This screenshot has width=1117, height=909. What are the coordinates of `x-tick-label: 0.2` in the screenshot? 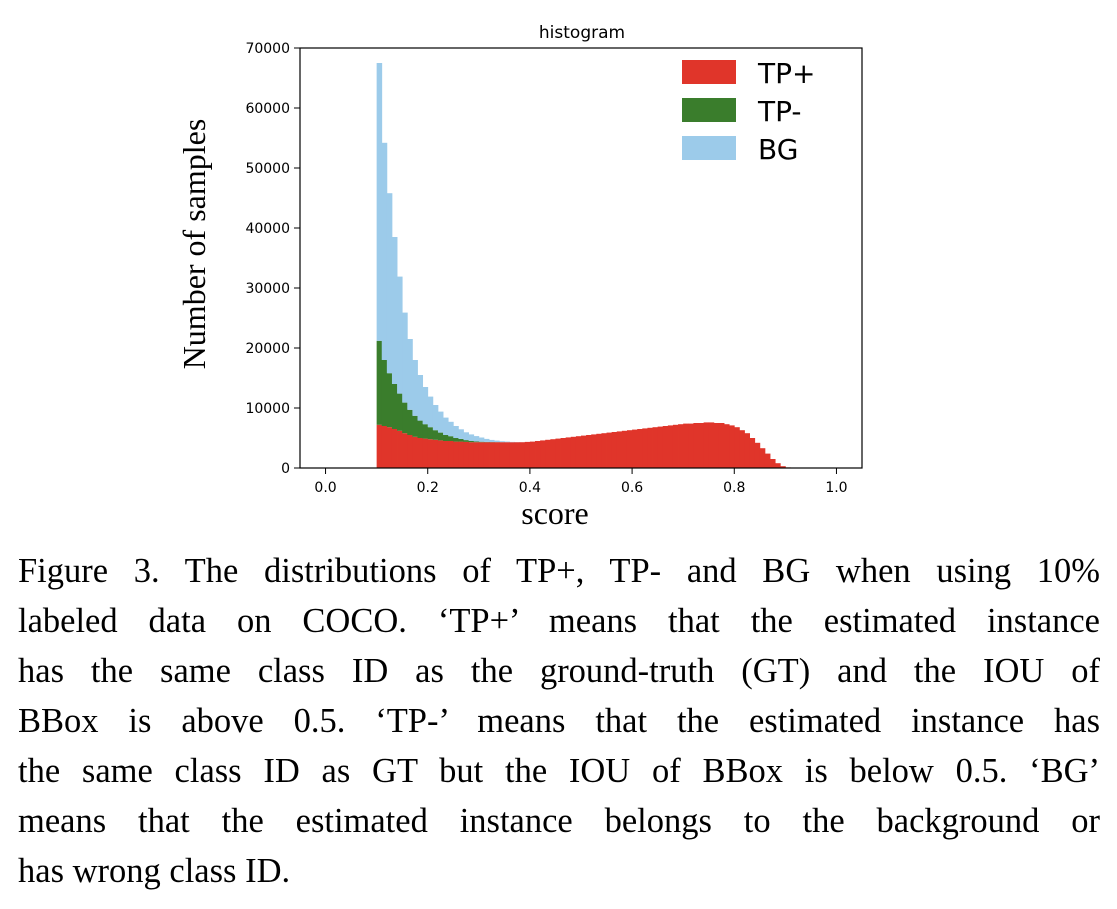 It's located at (428, 488).